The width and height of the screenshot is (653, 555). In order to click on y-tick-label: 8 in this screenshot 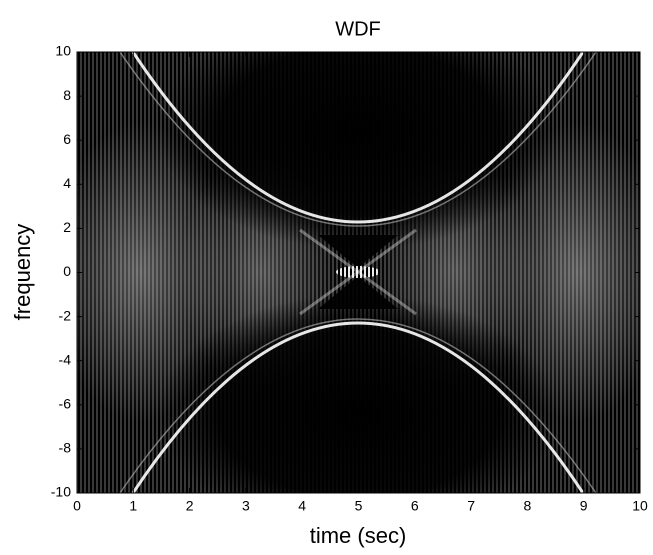, I will do `click(67, 95)`.